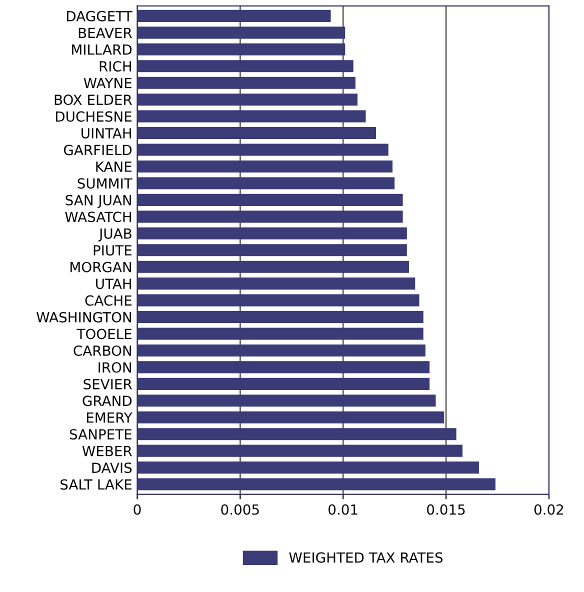 Image resolution: width=584 pixels, height=592 pixels. I want to click on y-tick-label: UTAH, so click(114, 284).